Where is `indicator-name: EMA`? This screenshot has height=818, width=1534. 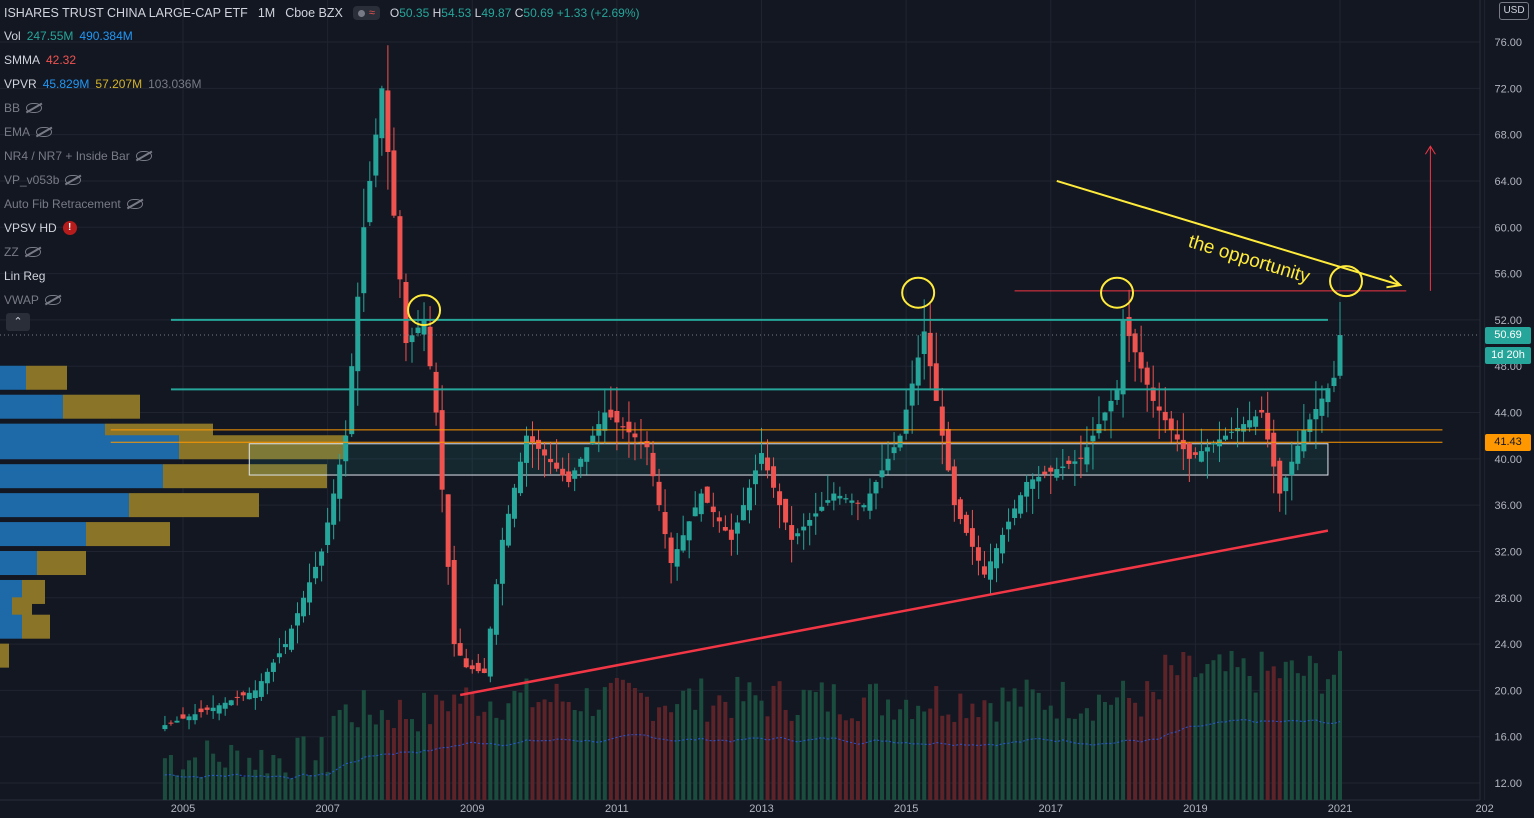 indicator-name: EMA is located at coordinates (17, 132).